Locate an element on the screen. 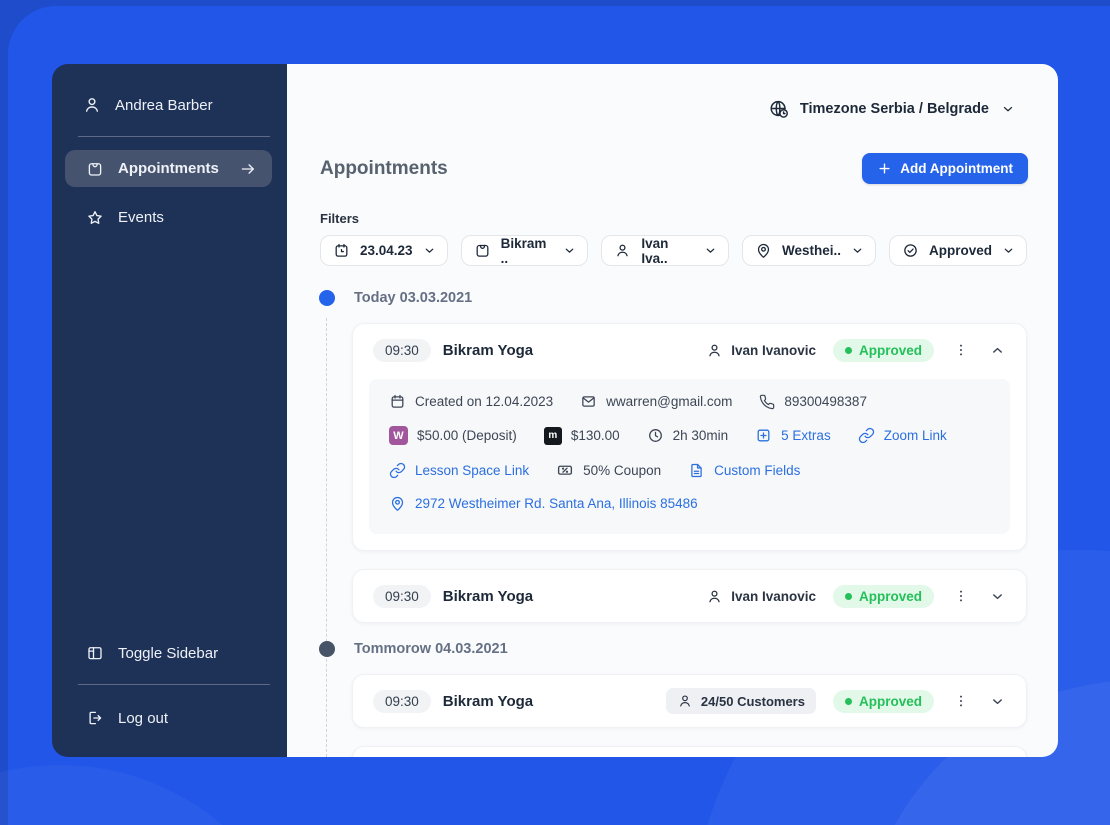 The height and width of the screenshot is (825, 1110). section-today: Today 03.03.2021 is located at coordinates (688, 298).